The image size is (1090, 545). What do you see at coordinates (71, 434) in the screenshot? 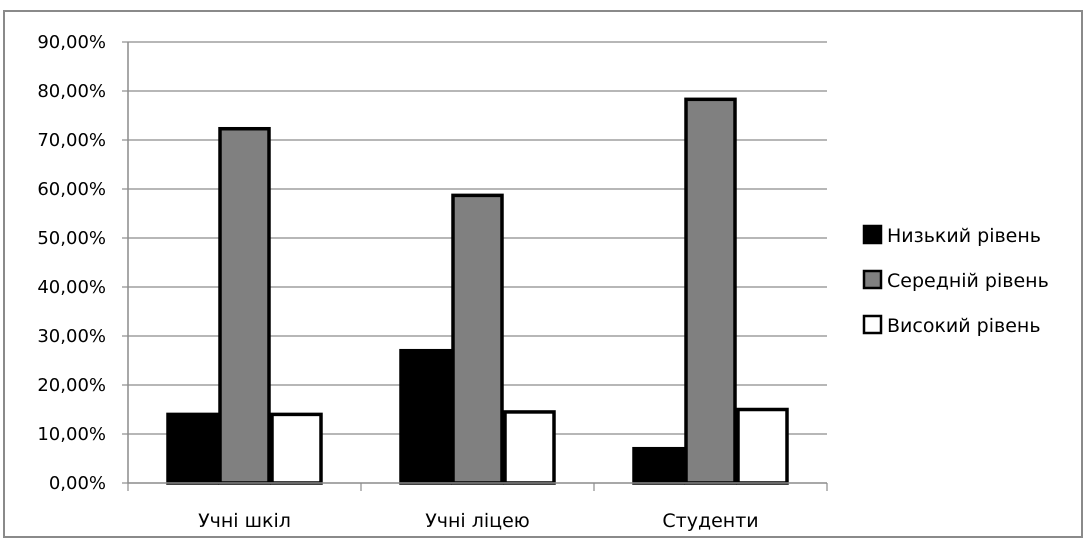
I see `y-tick-label: 10,00%` at bounding box center [71, 434].